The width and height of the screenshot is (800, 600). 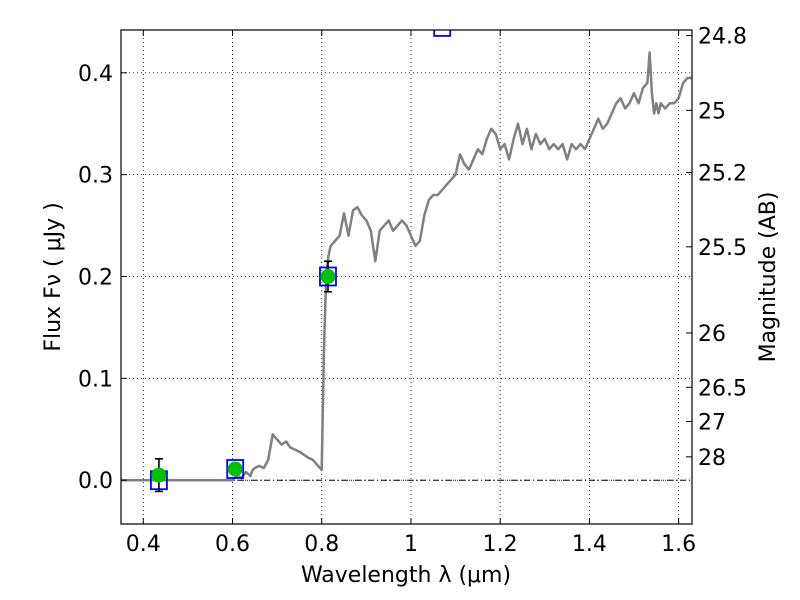 What do you see at coordinates (712, 458) in the screenshot?
I see `magnitude-tick-label: 28` at bounding box center [712, 458].